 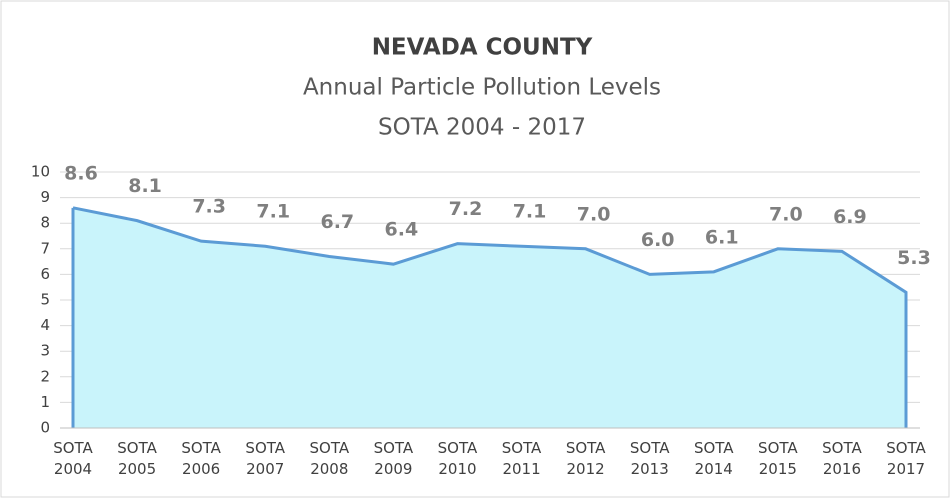 What do you see at coordinates (521, 458) in the screenshot?
I see `x-tick-label: SOTA 2011` at bounding box center [521, 458].